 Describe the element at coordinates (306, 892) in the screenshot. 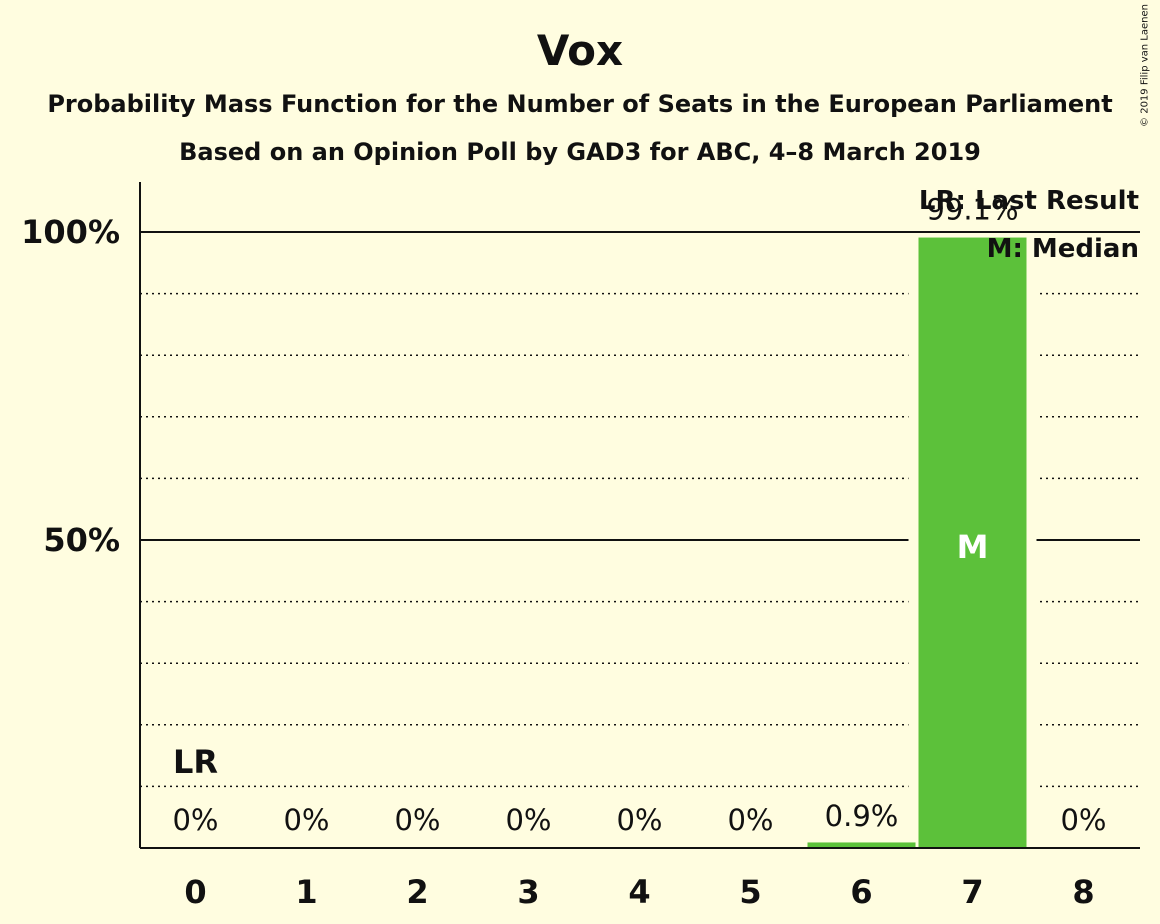

I see `x-tick-label: 1` at that location.